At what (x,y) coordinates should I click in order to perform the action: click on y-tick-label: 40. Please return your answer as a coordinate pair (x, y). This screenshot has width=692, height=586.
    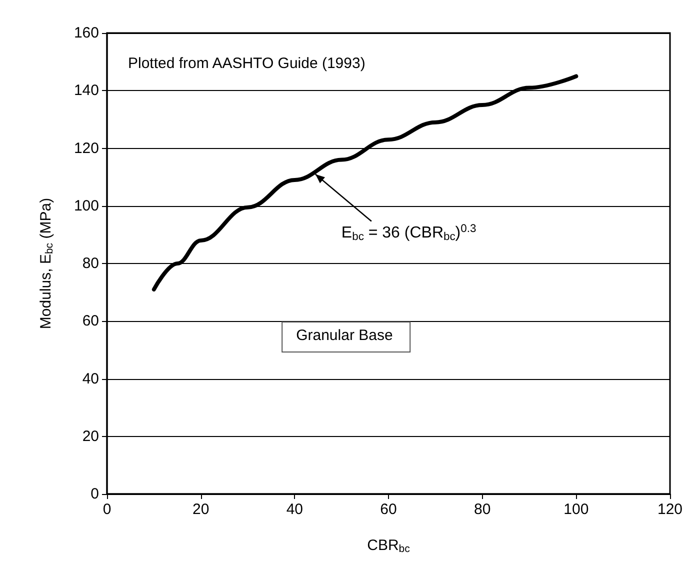
    Looking at the image, I should click on (90, 379).